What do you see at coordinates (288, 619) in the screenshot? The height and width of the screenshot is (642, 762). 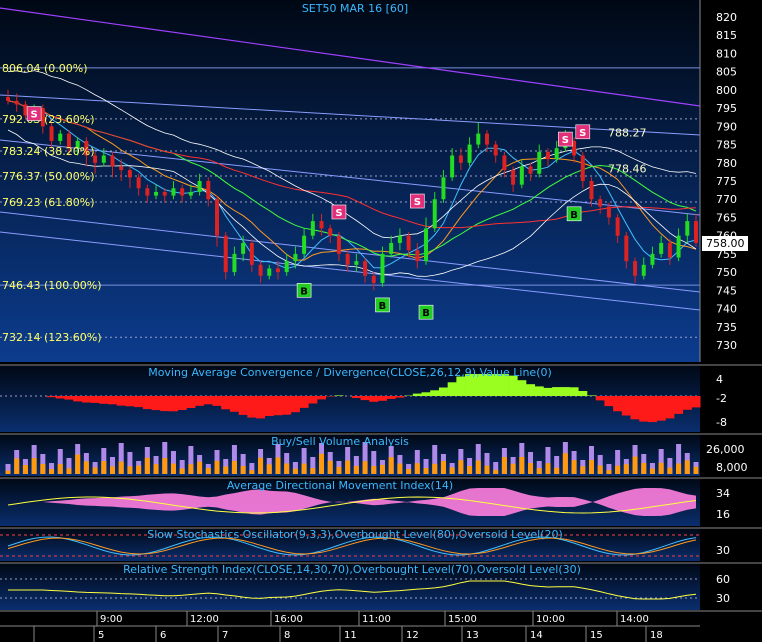 I see `time-label: 16:00` at bounding box center [288, 619].